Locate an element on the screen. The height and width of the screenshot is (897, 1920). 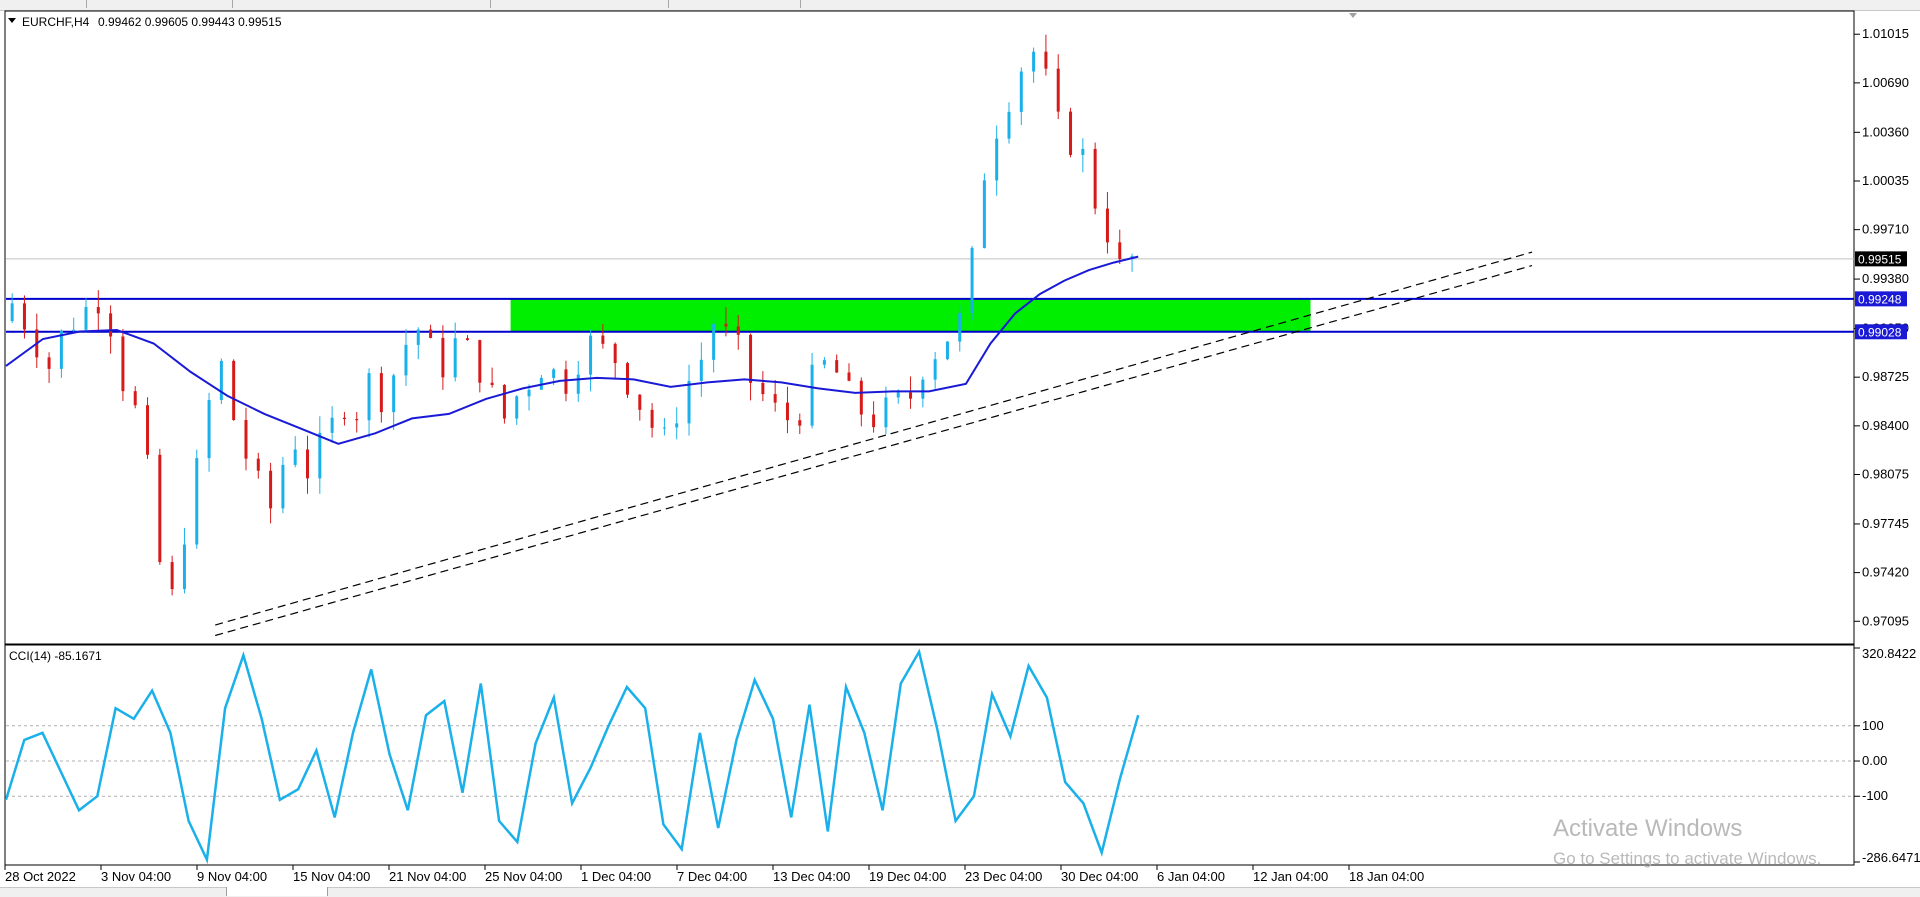
time-axis-label: 30 Dec 04:00 is located at coordinates (1099, 876).